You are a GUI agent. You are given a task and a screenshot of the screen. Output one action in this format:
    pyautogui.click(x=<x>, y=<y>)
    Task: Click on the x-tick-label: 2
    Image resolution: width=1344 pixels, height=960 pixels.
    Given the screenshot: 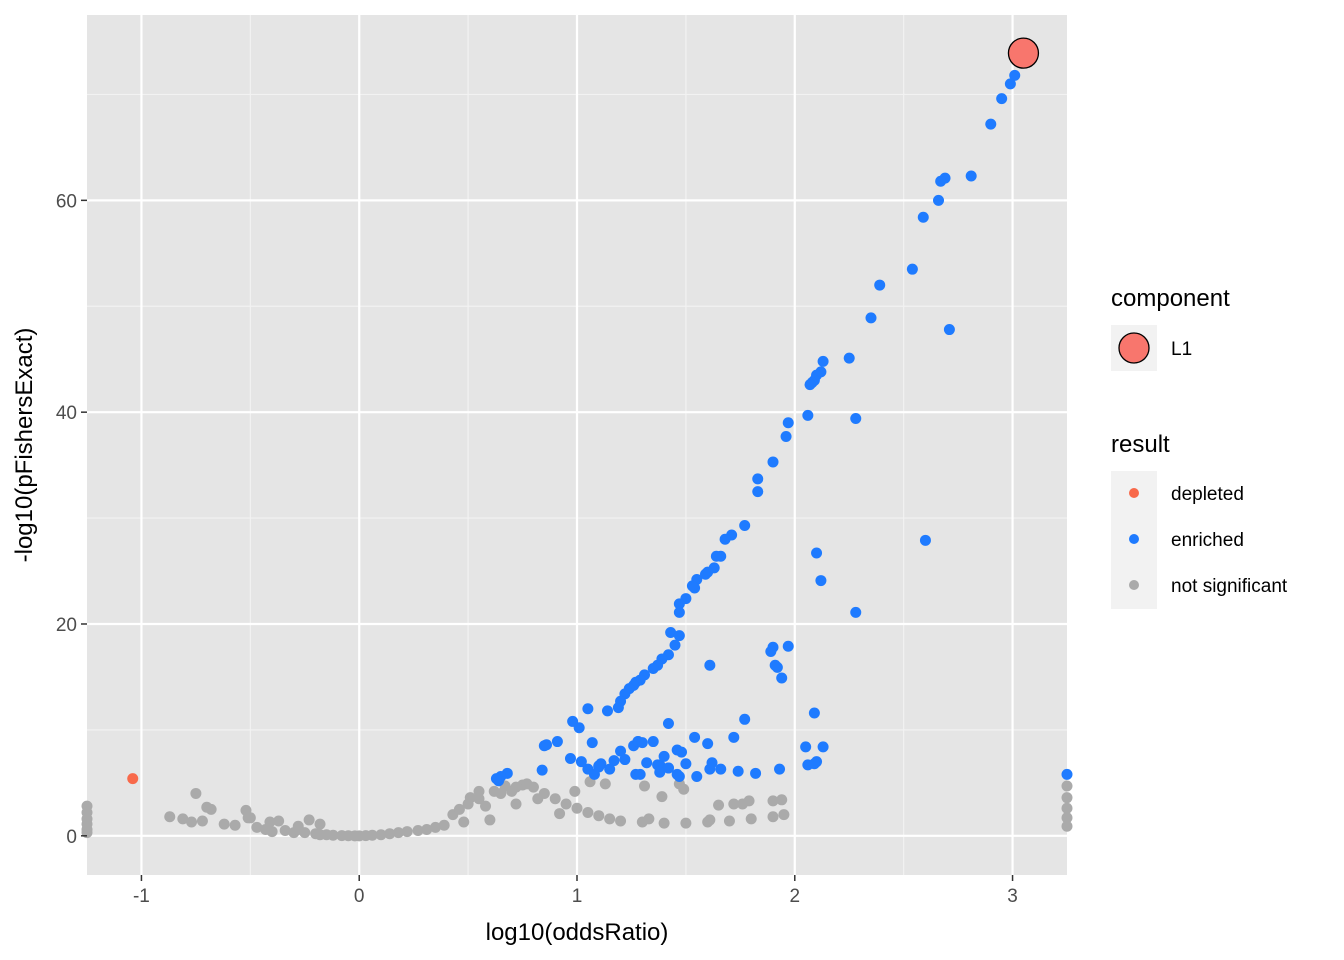 What is the action you would take?
    pyautogui.click(x=794, y=896)
    